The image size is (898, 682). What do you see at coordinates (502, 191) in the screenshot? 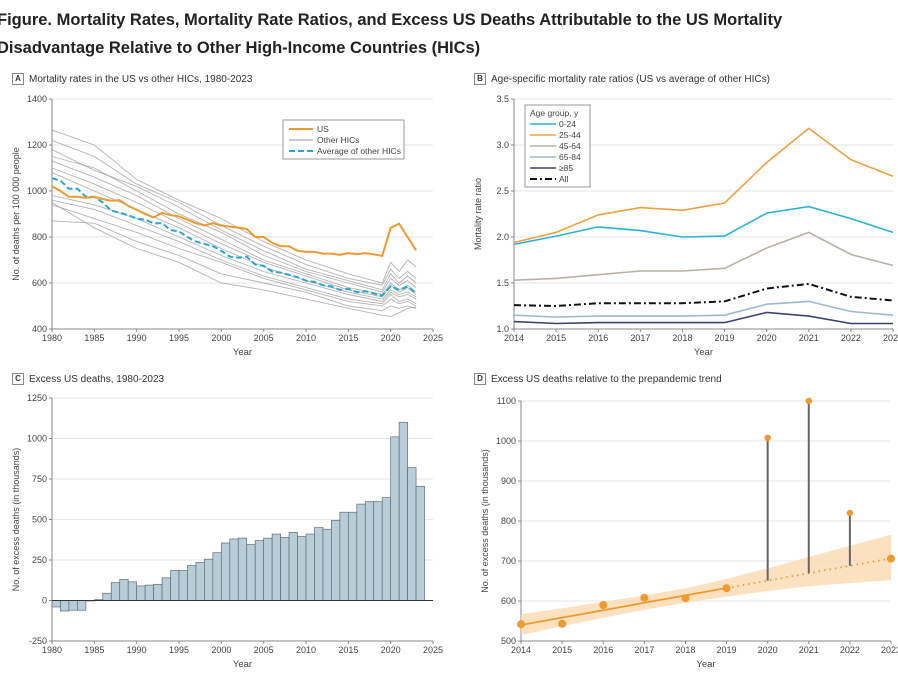
I see `y-tick-label: 2.5` at bounding box center [502, 191].